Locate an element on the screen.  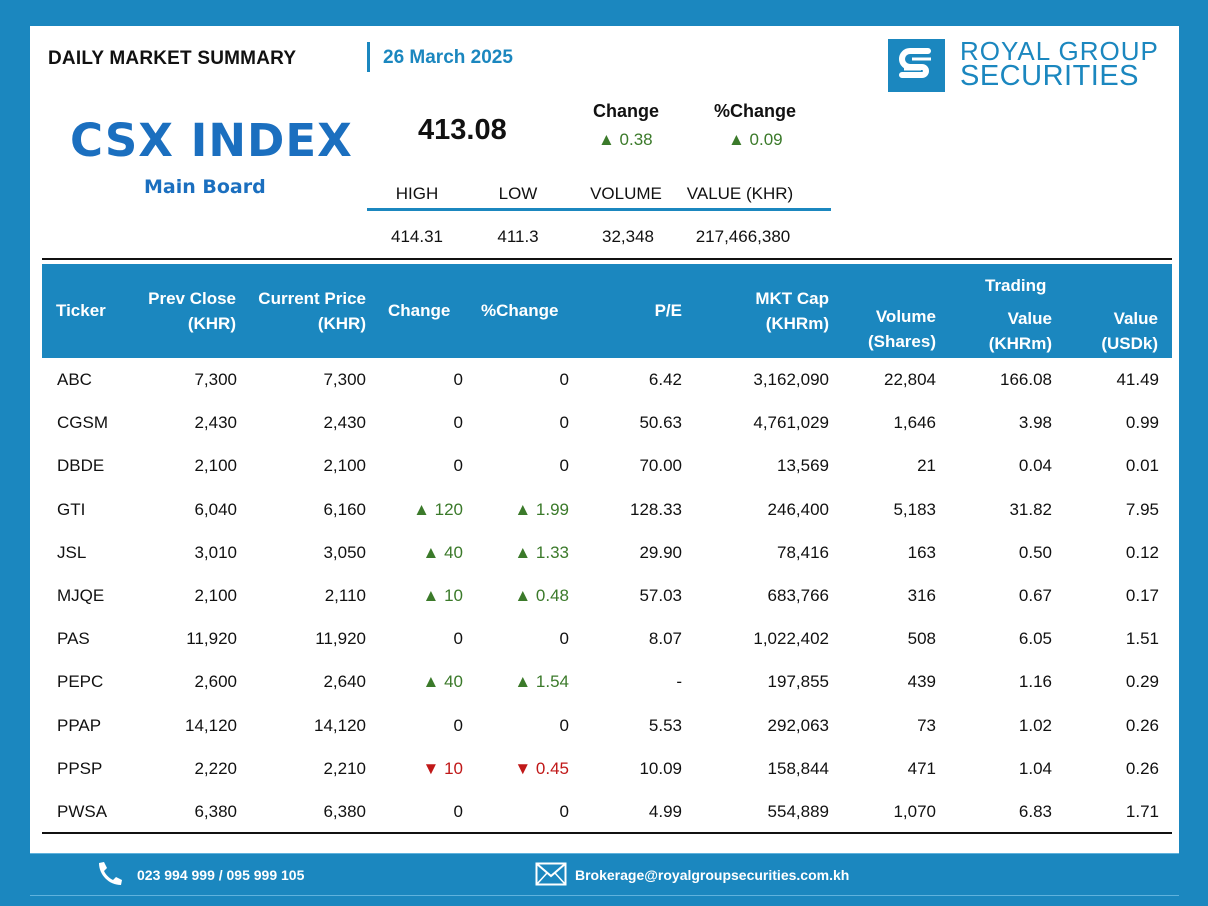
cell-volume: 471 is located at coordinates (921, 768).